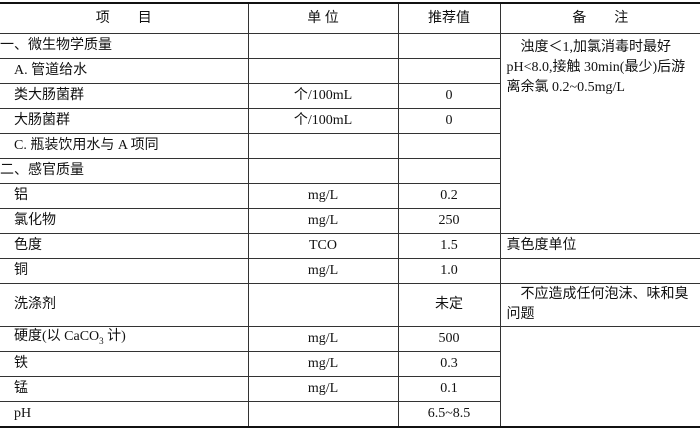  Describe the element at coordinates (448, 196) in the screenshot. I see `value-cell: 0.2` at that location.